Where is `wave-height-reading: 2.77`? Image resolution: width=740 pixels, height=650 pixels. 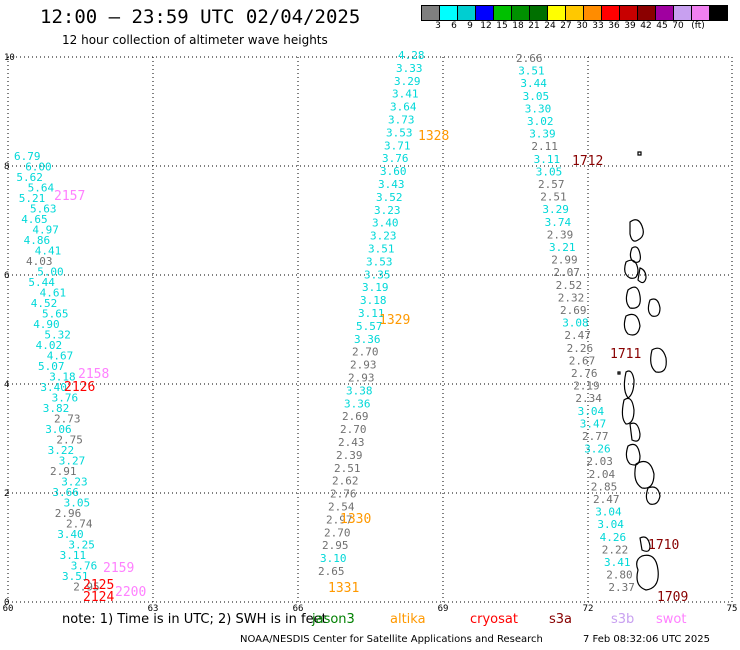
wave-height-reading: 2.77 is located at coordinates (595, 436).